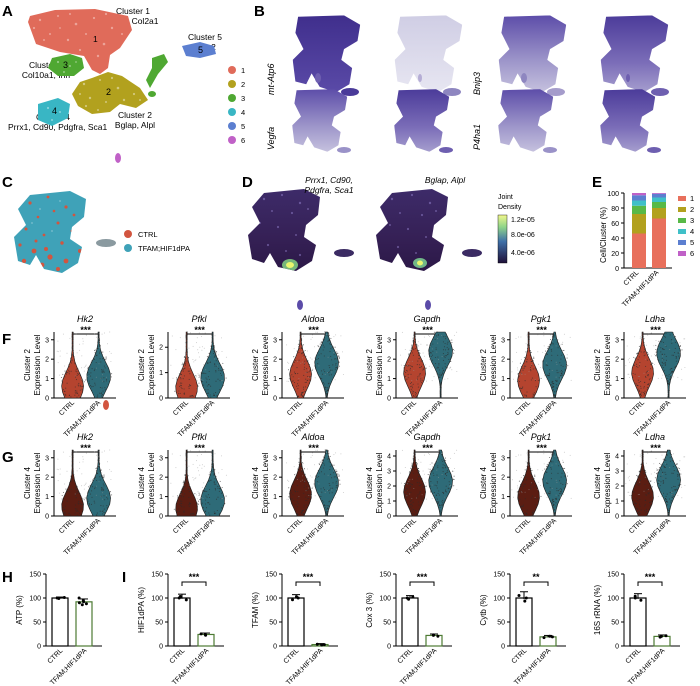  What do you see at coordinates (452, 92) in the screenshot?
I see `umap-mt-atp6-2-satellite` at bounding box center [452, 92].